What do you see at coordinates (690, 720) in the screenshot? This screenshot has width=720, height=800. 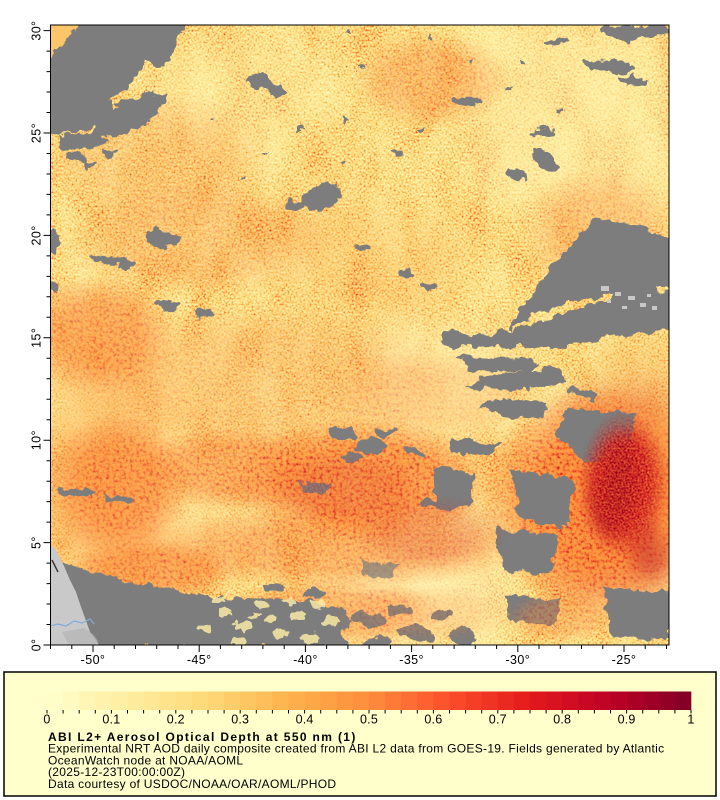 I see `svg-text: 1` at bounding box center [690, 720].